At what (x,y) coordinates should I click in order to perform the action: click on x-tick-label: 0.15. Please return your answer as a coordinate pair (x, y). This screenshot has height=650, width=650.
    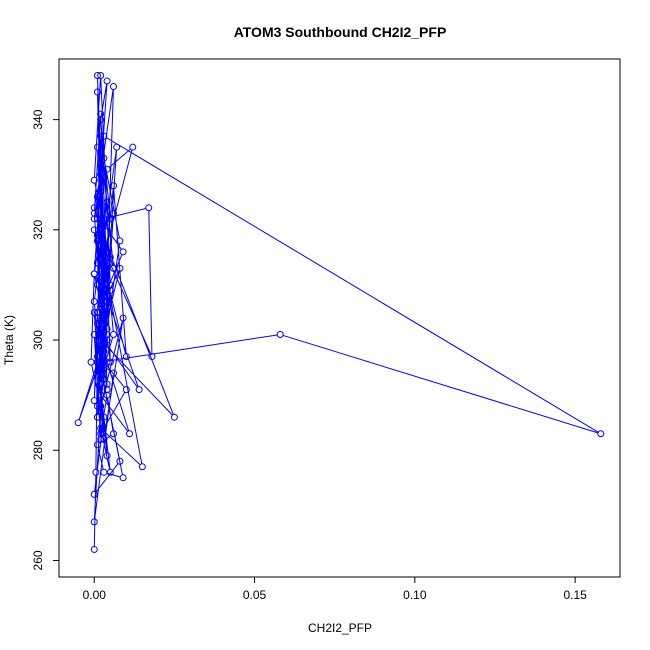
    Looking at the image, I should click on (575, 595).